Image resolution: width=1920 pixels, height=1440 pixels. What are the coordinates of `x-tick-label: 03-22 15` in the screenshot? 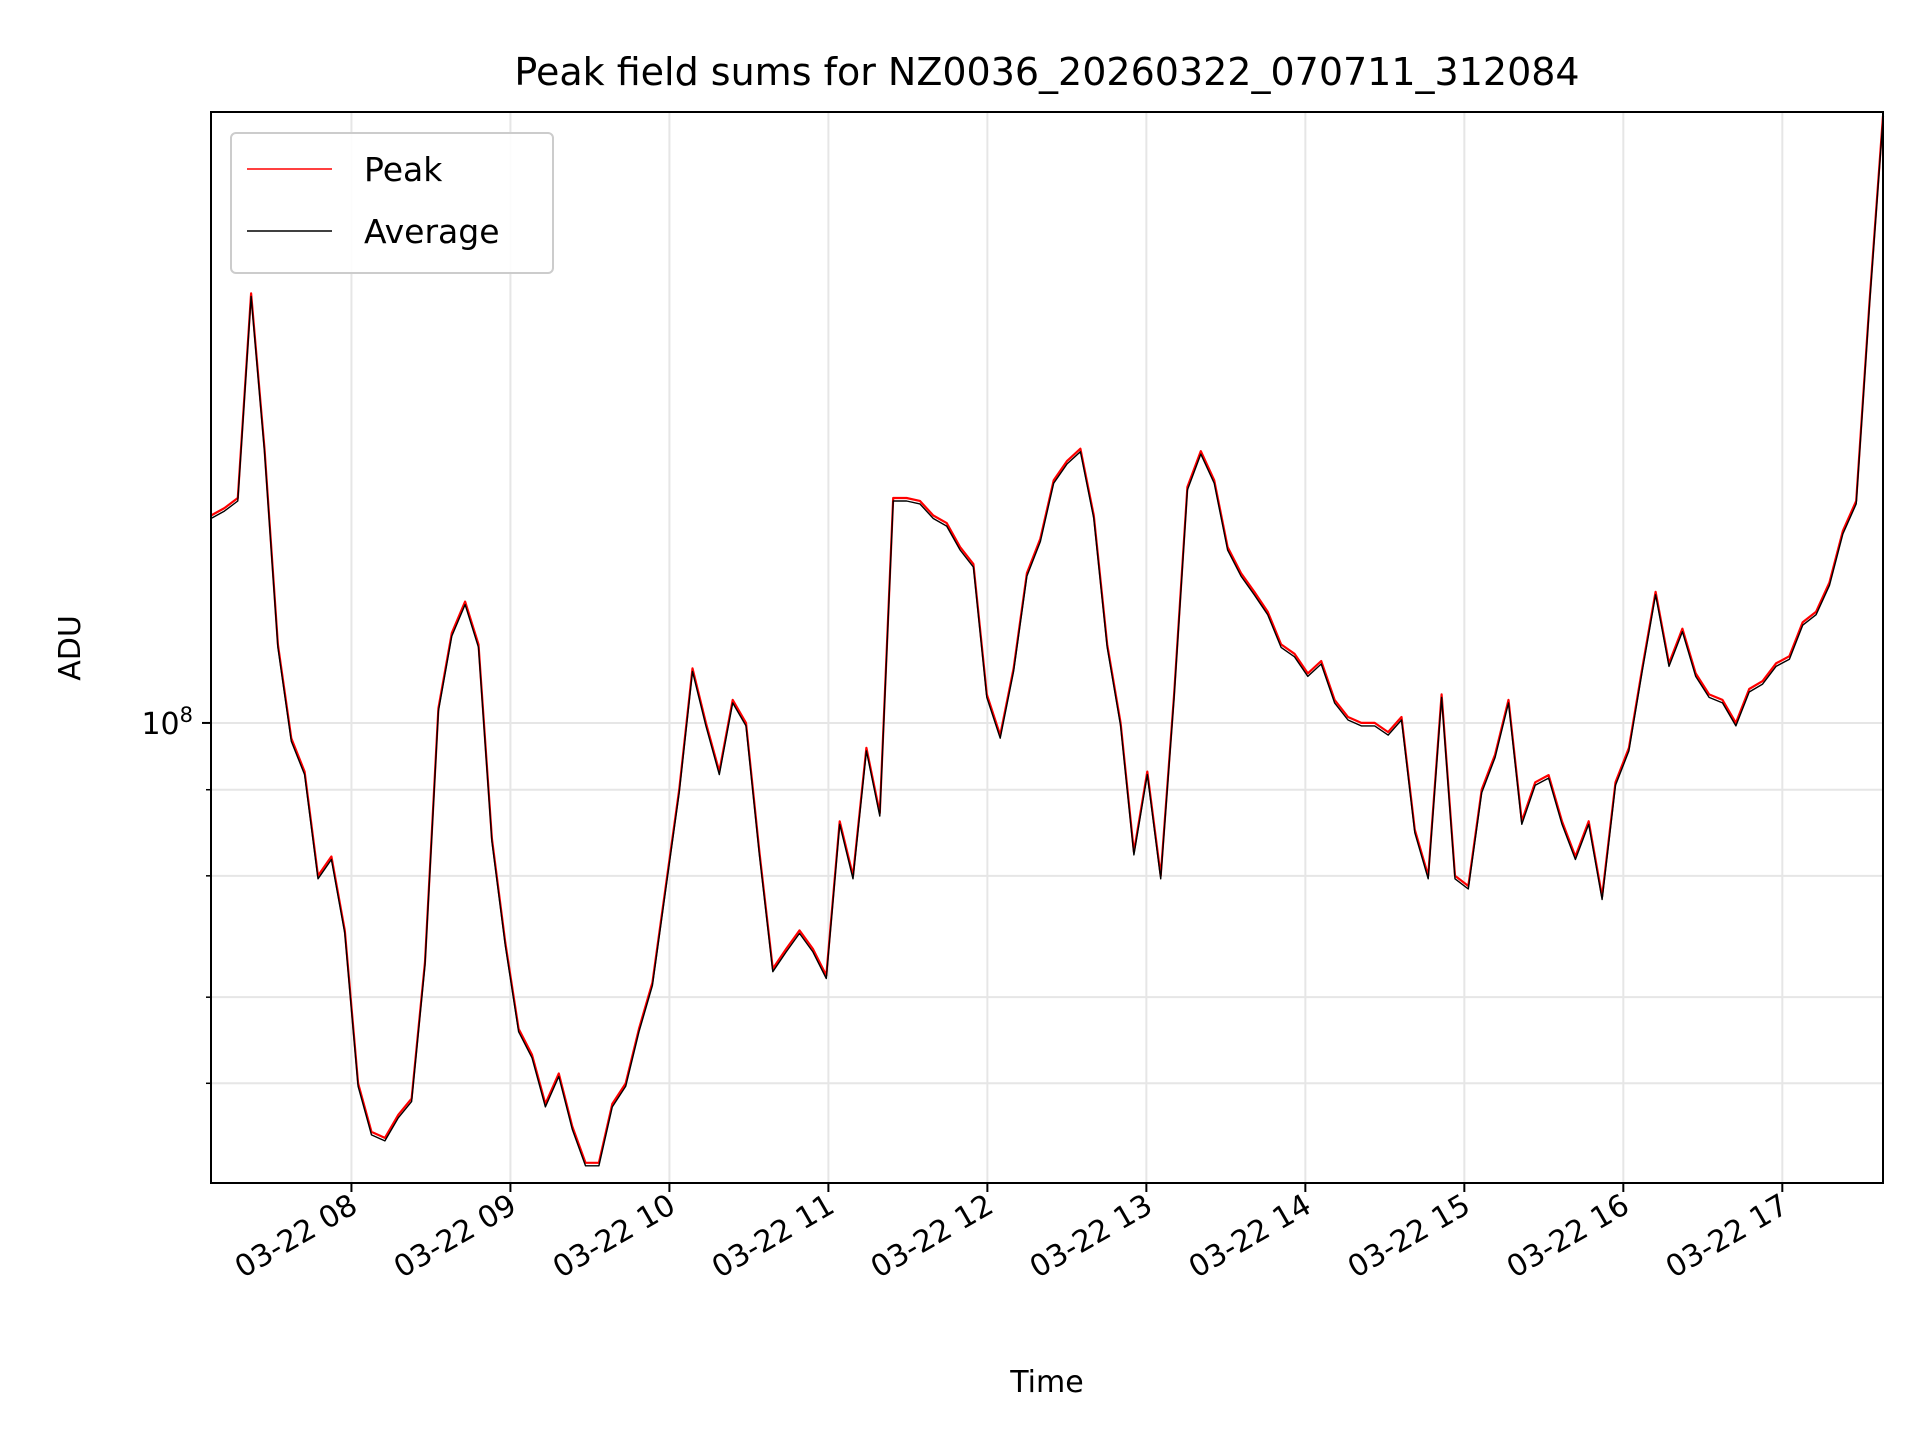 It's located at (1409, 1237).